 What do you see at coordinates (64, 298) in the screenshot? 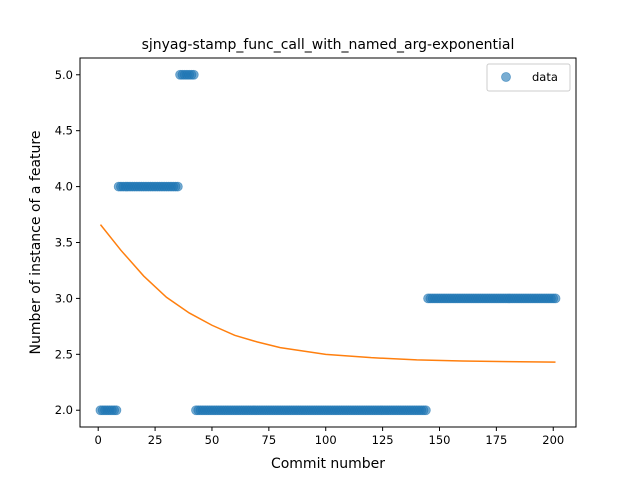
I see `y-tick-label: 3.0` at bounding box center [64, 298].